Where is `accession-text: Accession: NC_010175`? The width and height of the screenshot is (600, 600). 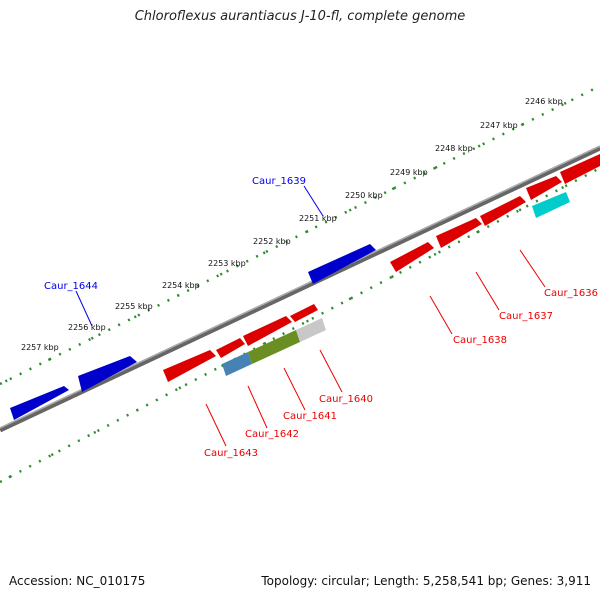
accession-text: Accession: NC_010175 is located at coordinates (77, 581).